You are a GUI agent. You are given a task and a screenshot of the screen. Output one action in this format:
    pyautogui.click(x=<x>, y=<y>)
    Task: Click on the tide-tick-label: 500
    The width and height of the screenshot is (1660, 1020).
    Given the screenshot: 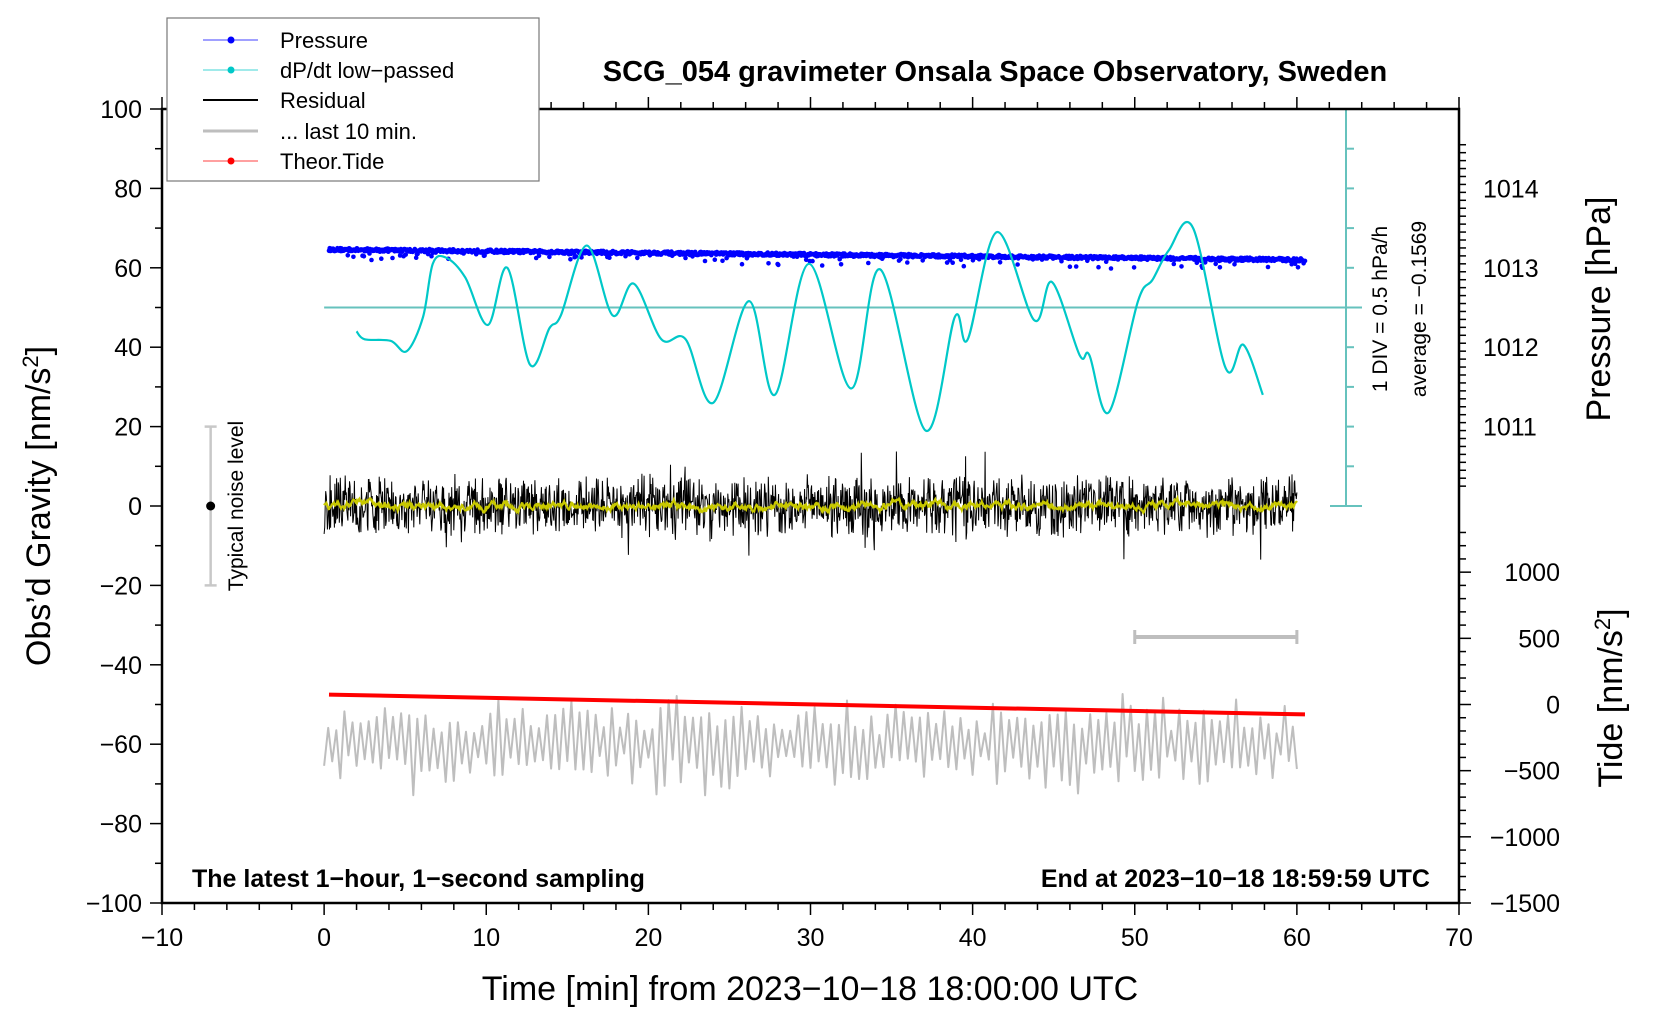 What is the action you would take?
    pyautogui.click(x=1539, y=639)
    